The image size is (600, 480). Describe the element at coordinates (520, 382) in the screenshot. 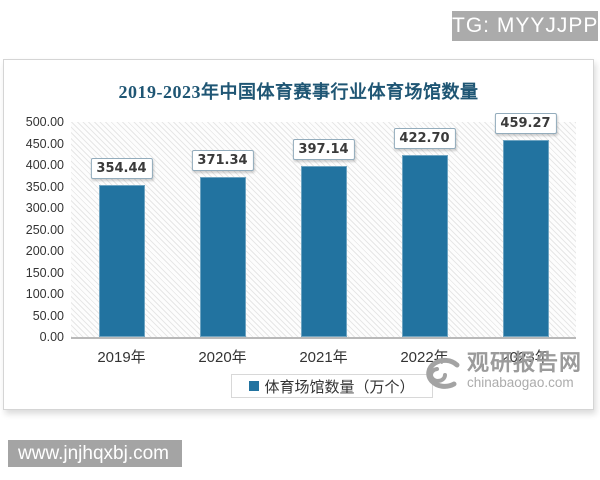

I see `watermark-url: chinabaogao.com` at that location.